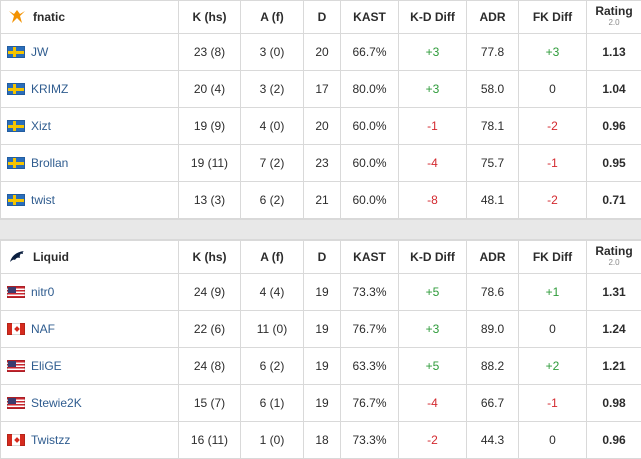 Image resolution: width=641 pixels, height=459 pixels. Describe the element at coordinates (272, 329) in the screenshot. I see `assists-flash-cell: 11 (0)` at that location.